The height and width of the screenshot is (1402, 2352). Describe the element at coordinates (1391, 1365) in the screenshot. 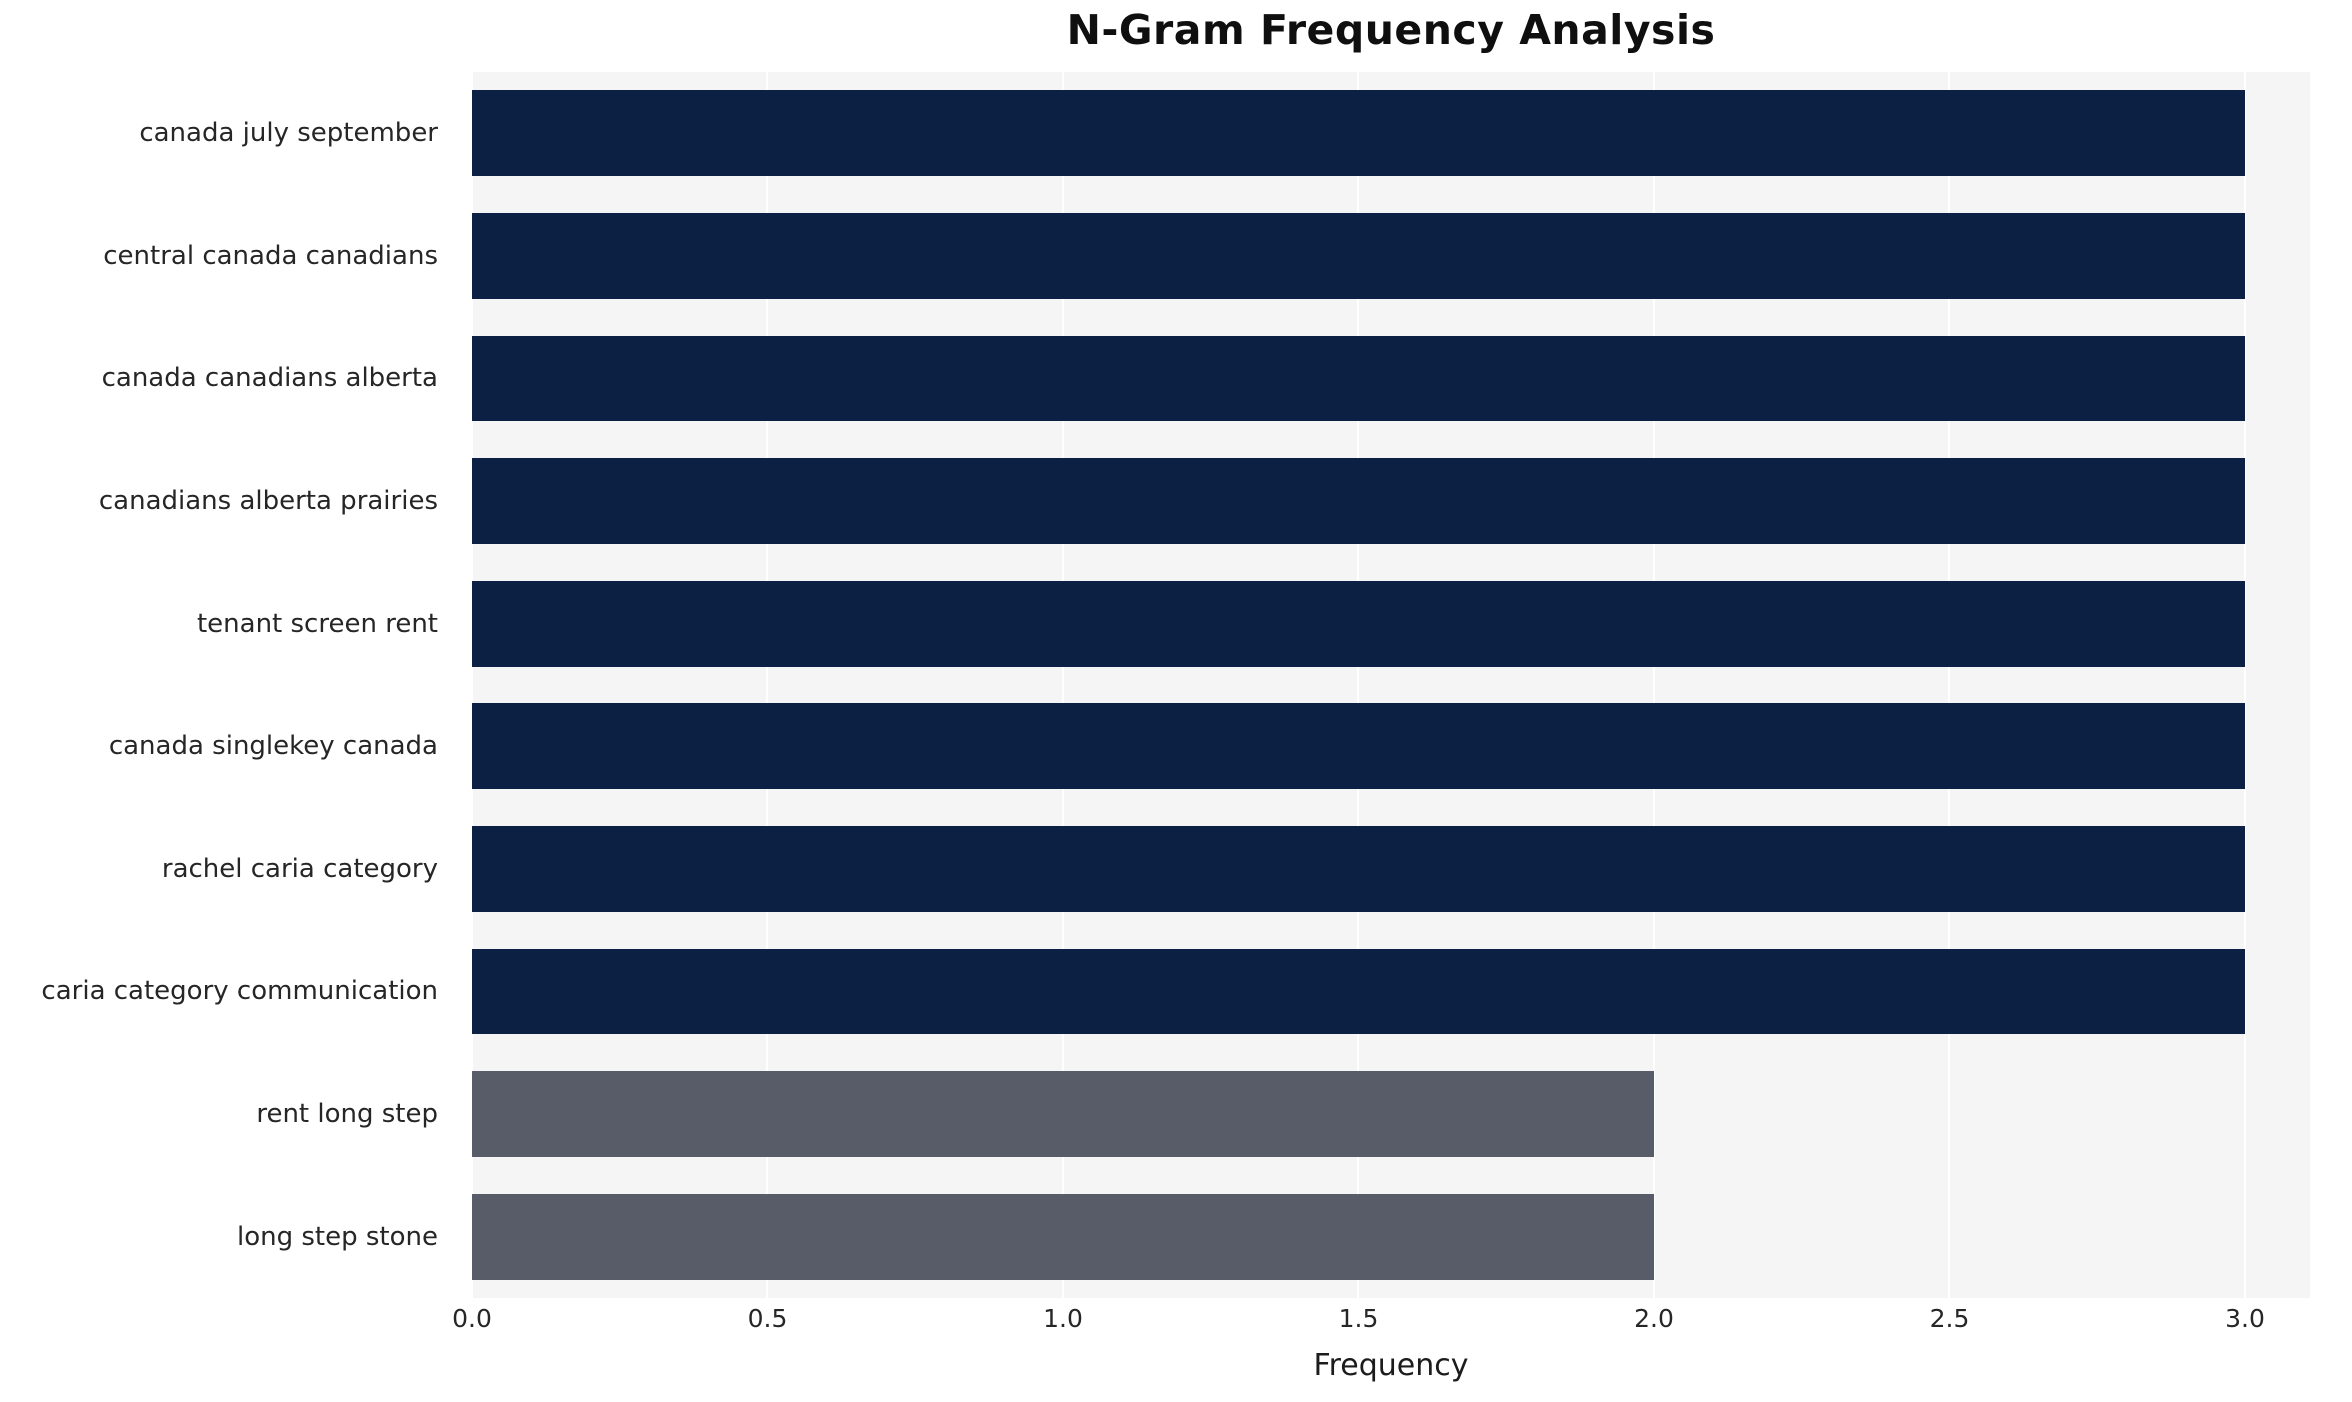

I see `x-axis-label: Frequency` at that location.